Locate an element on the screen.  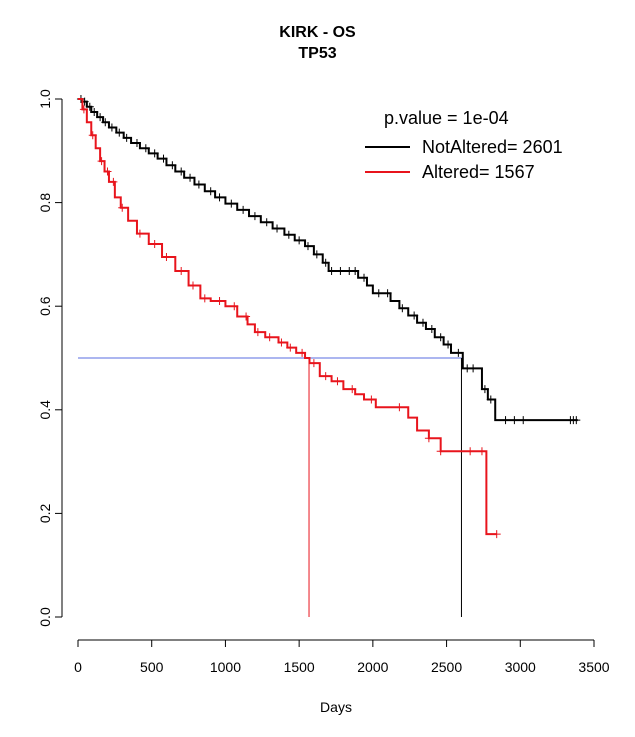
x-tick-label: 1500 is located at coordinates (299, 667).